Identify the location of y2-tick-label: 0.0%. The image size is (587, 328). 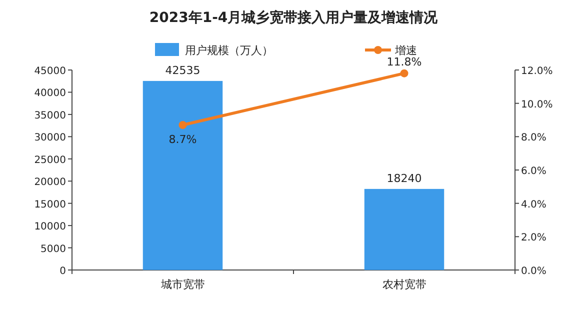
(533, 271).